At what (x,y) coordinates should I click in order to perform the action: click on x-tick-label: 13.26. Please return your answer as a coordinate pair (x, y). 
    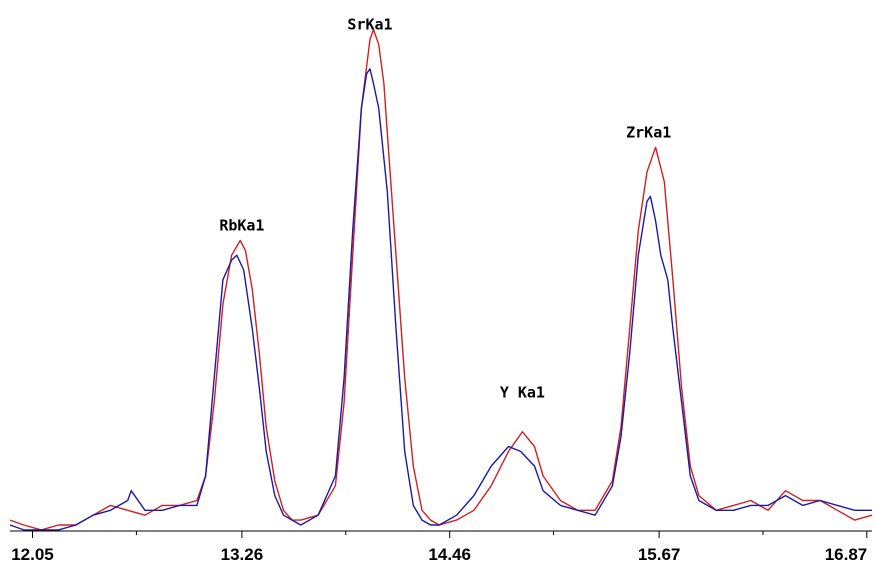
    Looking at the image, I should click on (242, 554).